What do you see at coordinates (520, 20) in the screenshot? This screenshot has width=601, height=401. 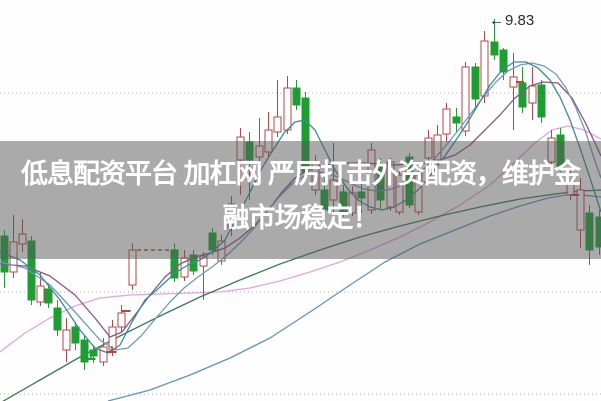 I see `price-annotation-value: 9.83` at bounding box center [520, 20].